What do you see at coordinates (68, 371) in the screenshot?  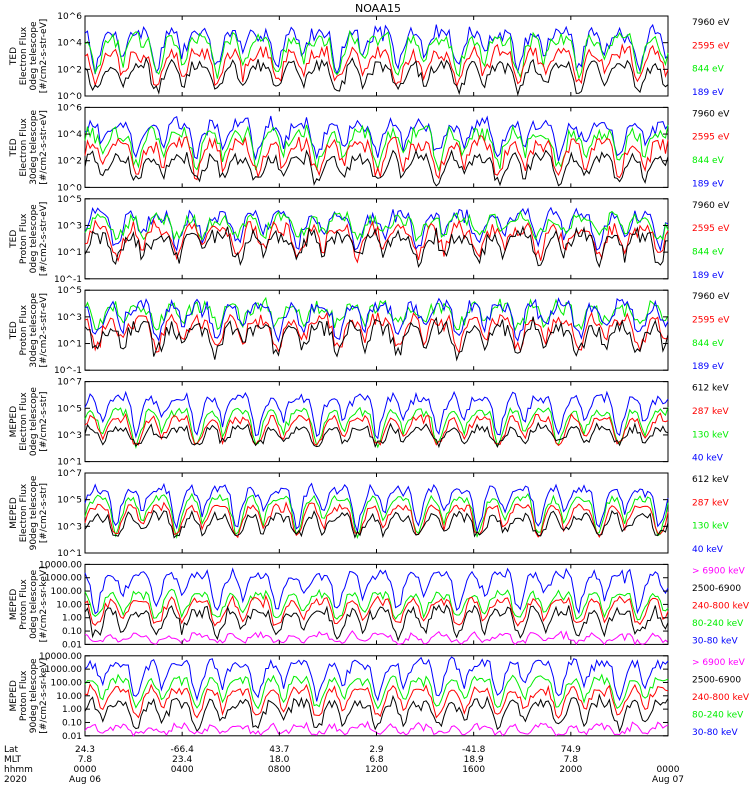 I see `y-tick-label: 10^-1` at bounding box center [68, 371].